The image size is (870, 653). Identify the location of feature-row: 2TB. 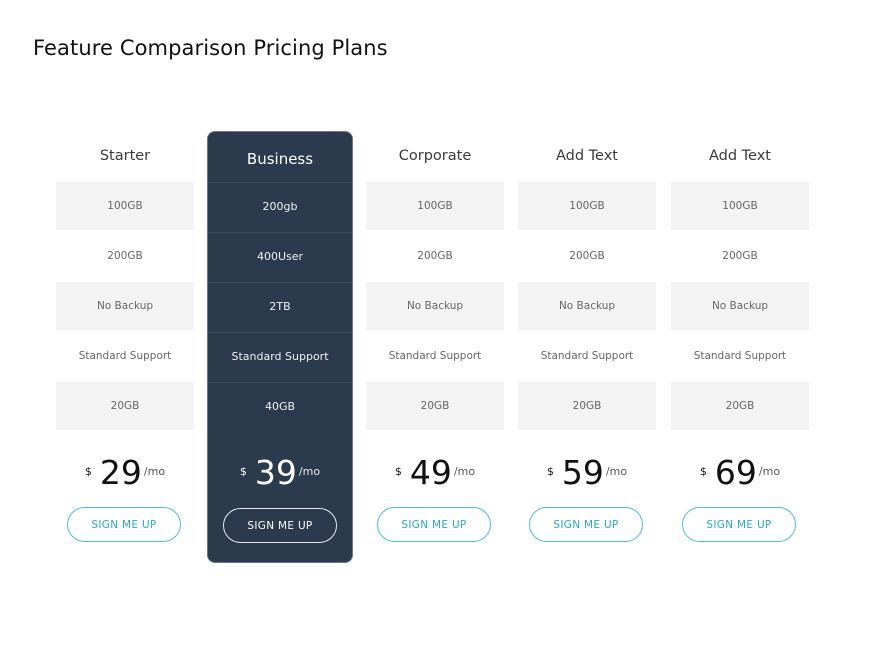
(280, 306).